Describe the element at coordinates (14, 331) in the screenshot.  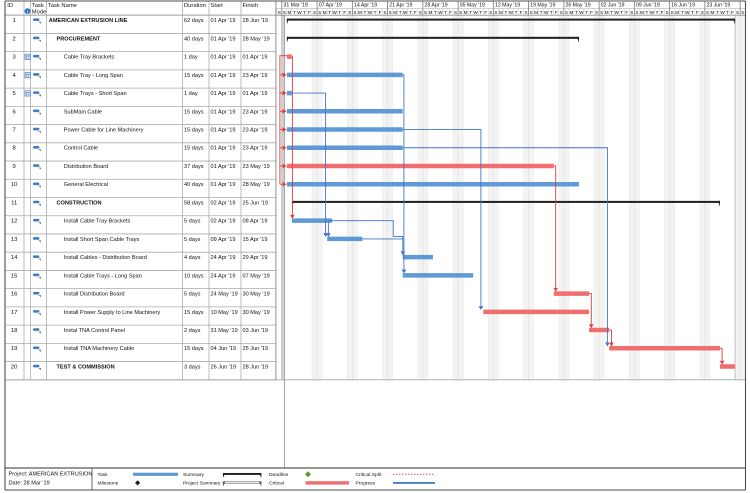
I see `svg-text: 18` at that location.